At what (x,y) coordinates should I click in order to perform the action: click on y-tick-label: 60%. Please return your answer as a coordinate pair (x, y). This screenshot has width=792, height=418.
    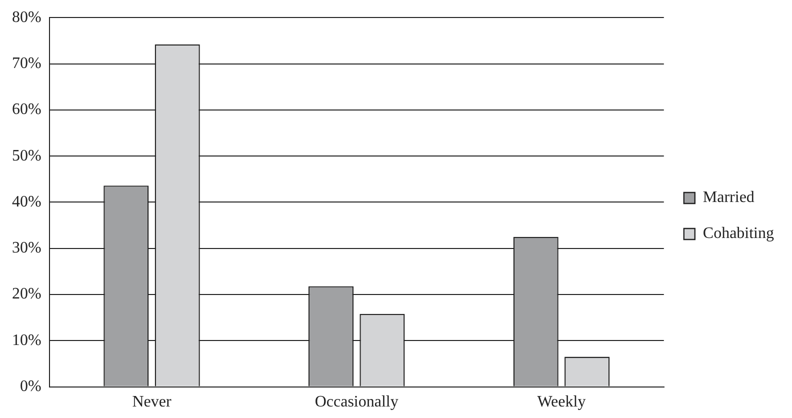
    Looking at the image, I should click on (27, 109).